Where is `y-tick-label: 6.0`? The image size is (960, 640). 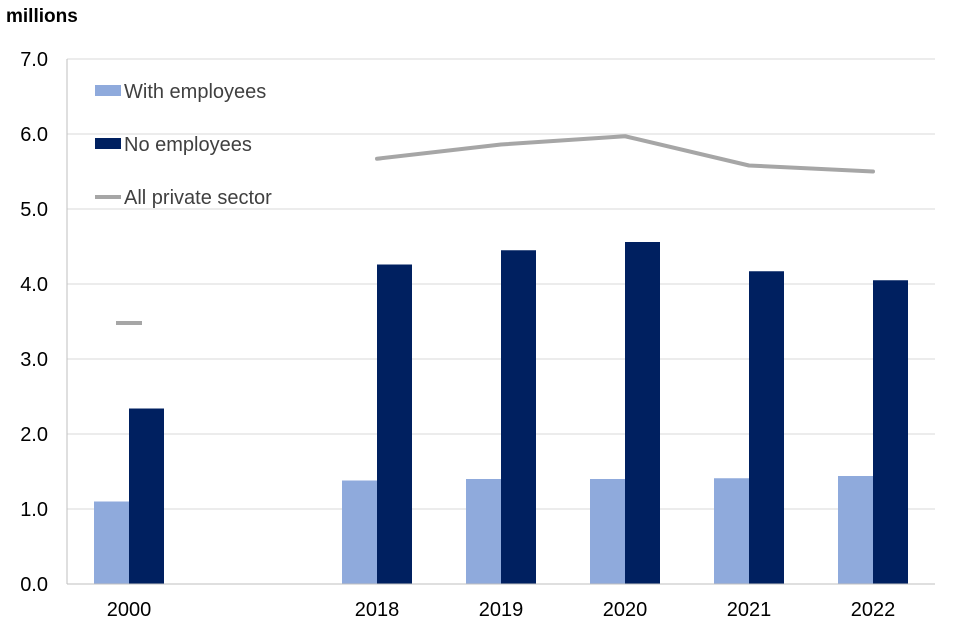 y-tick-label: 6.0 is located at coordinates (34, 135).